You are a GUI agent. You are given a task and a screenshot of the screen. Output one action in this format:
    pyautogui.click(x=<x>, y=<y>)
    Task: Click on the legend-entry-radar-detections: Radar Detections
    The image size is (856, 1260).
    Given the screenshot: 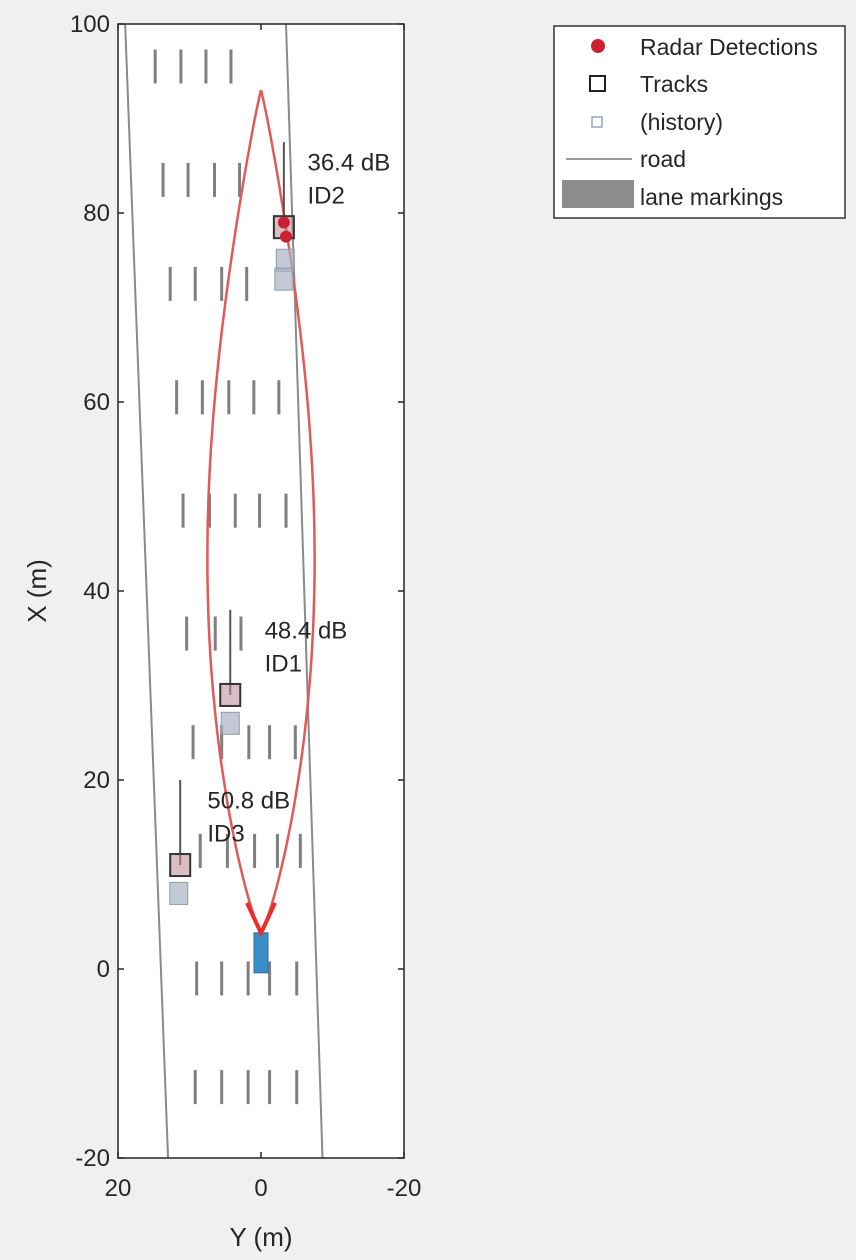 What is the action you would take?
    pyautogui.click(x=704, y=47)
    